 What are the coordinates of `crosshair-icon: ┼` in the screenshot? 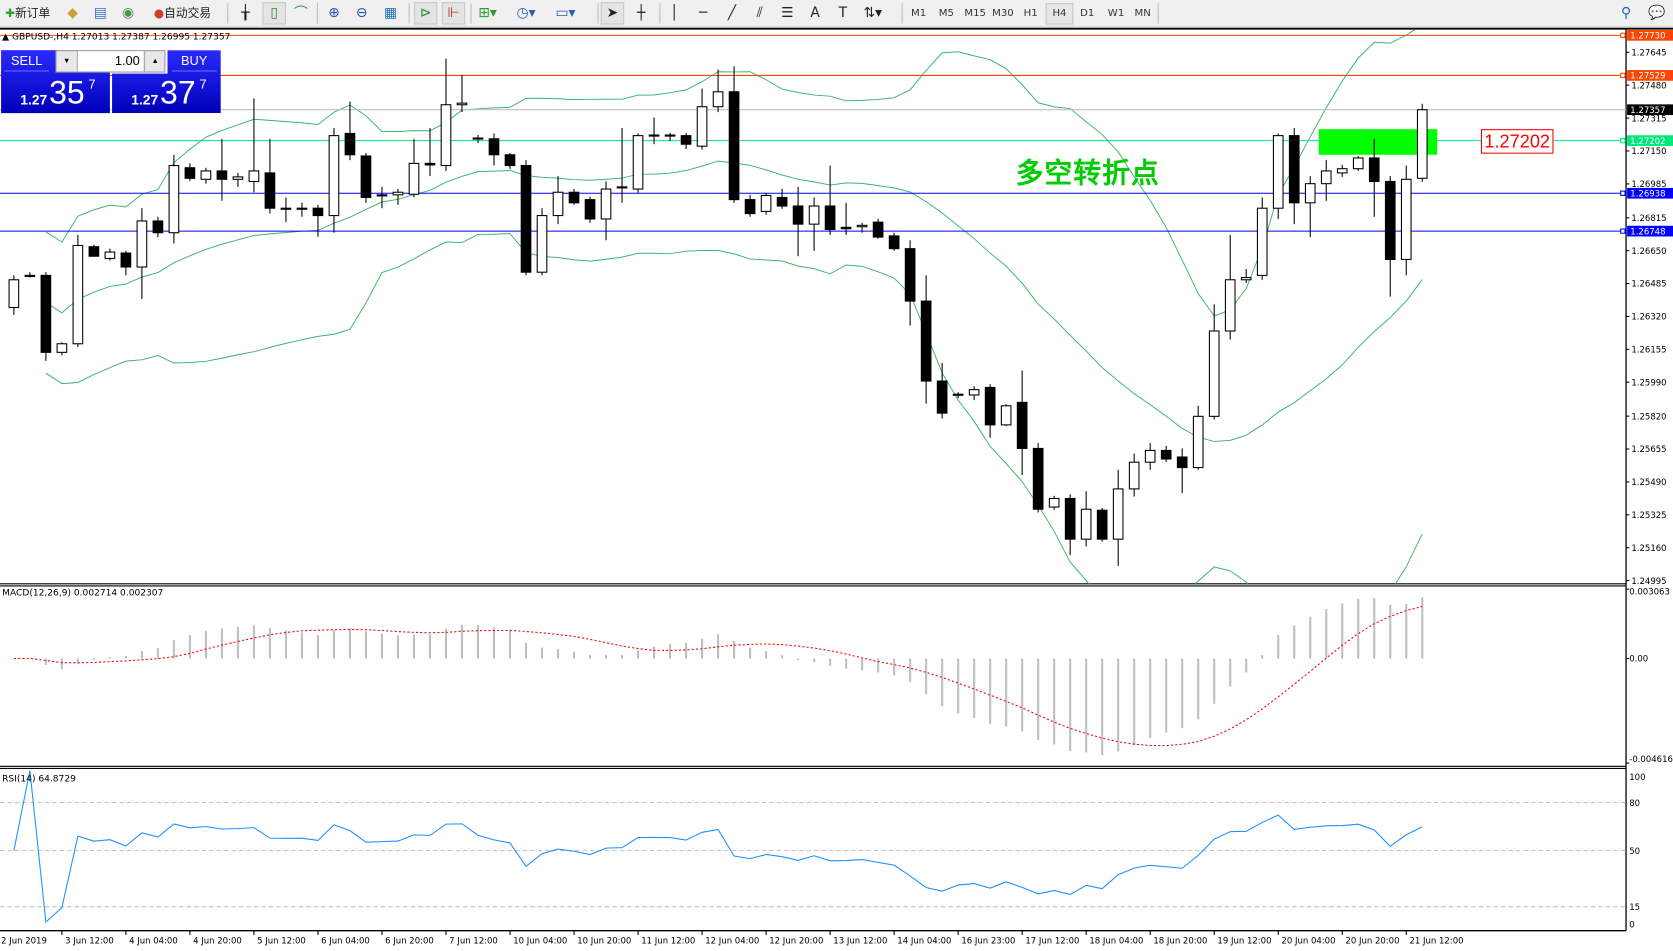 It's located at (641, 13).